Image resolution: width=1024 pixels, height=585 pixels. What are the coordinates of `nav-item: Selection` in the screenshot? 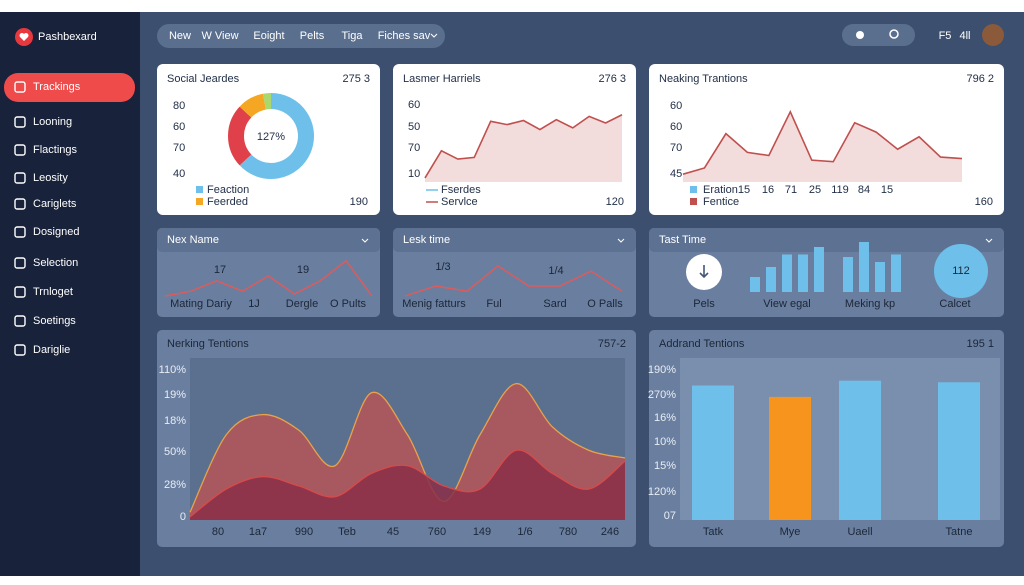 It's located at (55, 263).